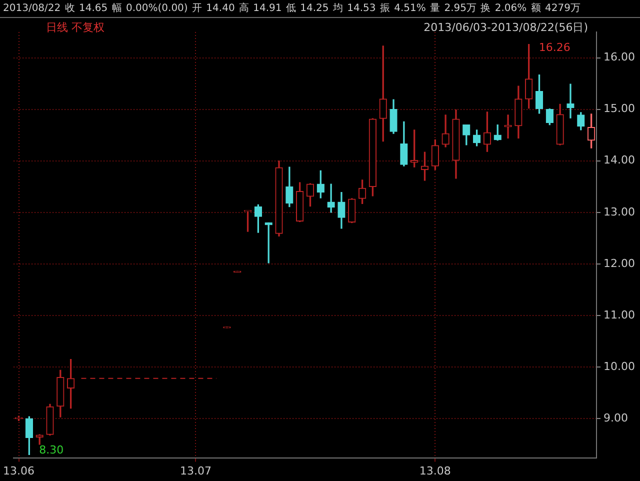 The image size is (640, 481). I want to click on annotation: 8.30, so click(51, 450).